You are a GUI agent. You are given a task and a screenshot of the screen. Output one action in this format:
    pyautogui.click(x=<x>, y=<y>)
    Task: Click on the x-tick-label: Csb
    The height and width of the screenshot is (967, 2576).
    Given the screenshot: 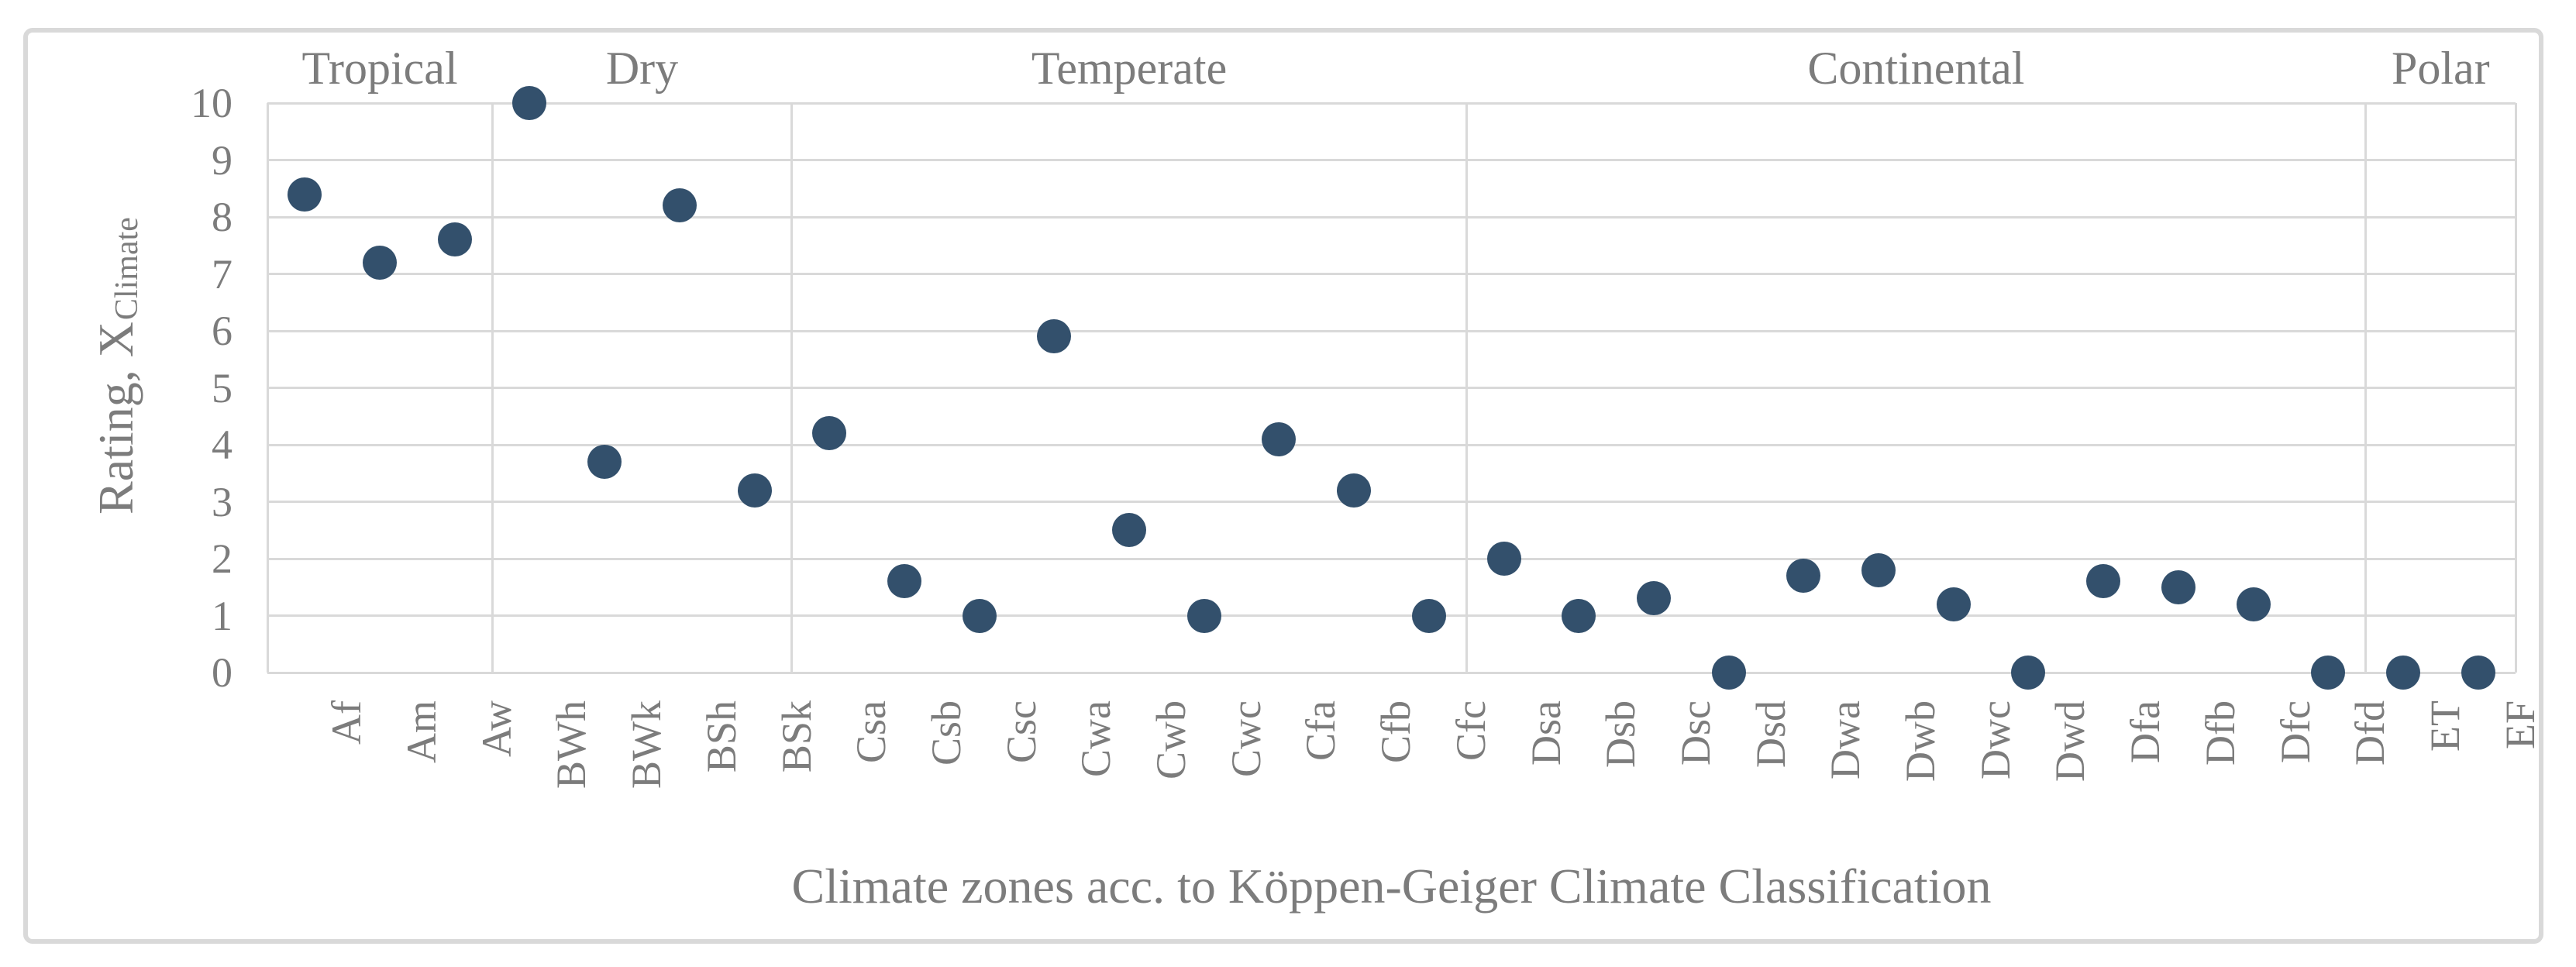 What is the action you would take?
    pyautogui.click(x=945, y=733)
    